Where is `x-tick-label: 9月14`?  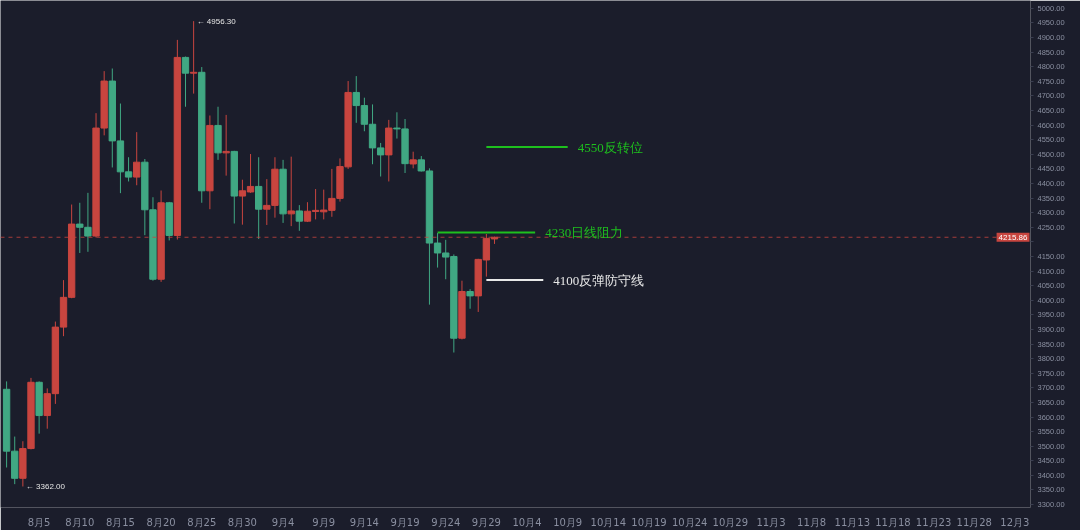
x-tick-label: 9月14 is located at coordinates (364, 522).